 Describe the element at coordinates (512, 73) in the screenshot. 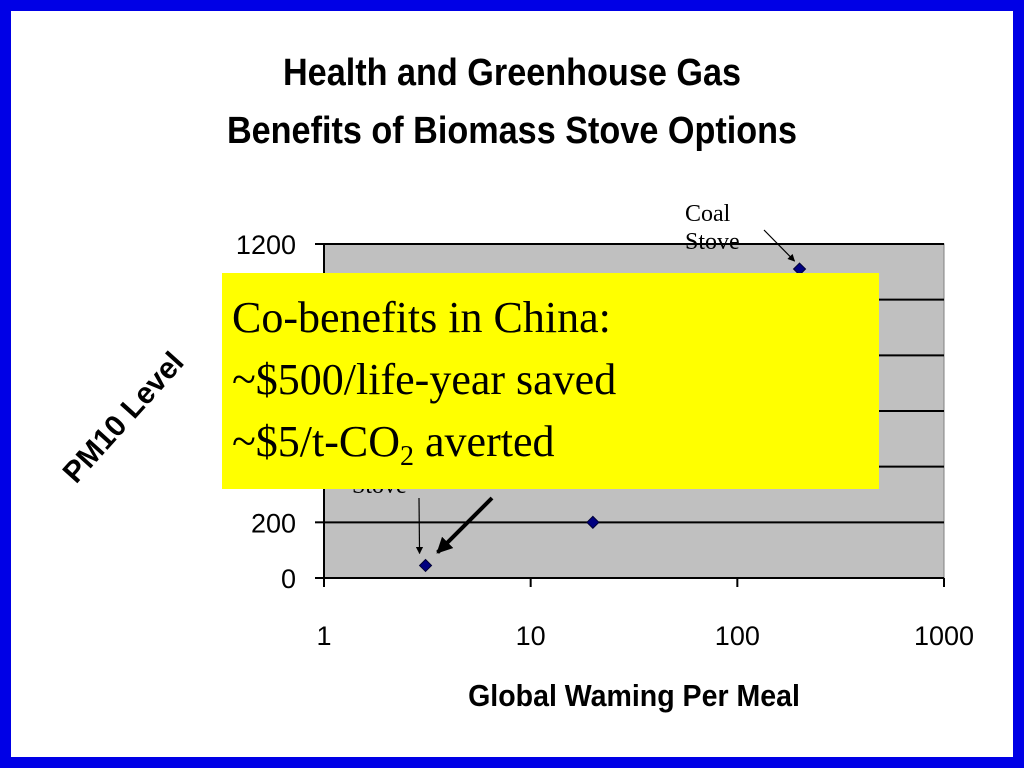

I see `chart-title-line-1: Health and Greenhouse Gas` at that location.